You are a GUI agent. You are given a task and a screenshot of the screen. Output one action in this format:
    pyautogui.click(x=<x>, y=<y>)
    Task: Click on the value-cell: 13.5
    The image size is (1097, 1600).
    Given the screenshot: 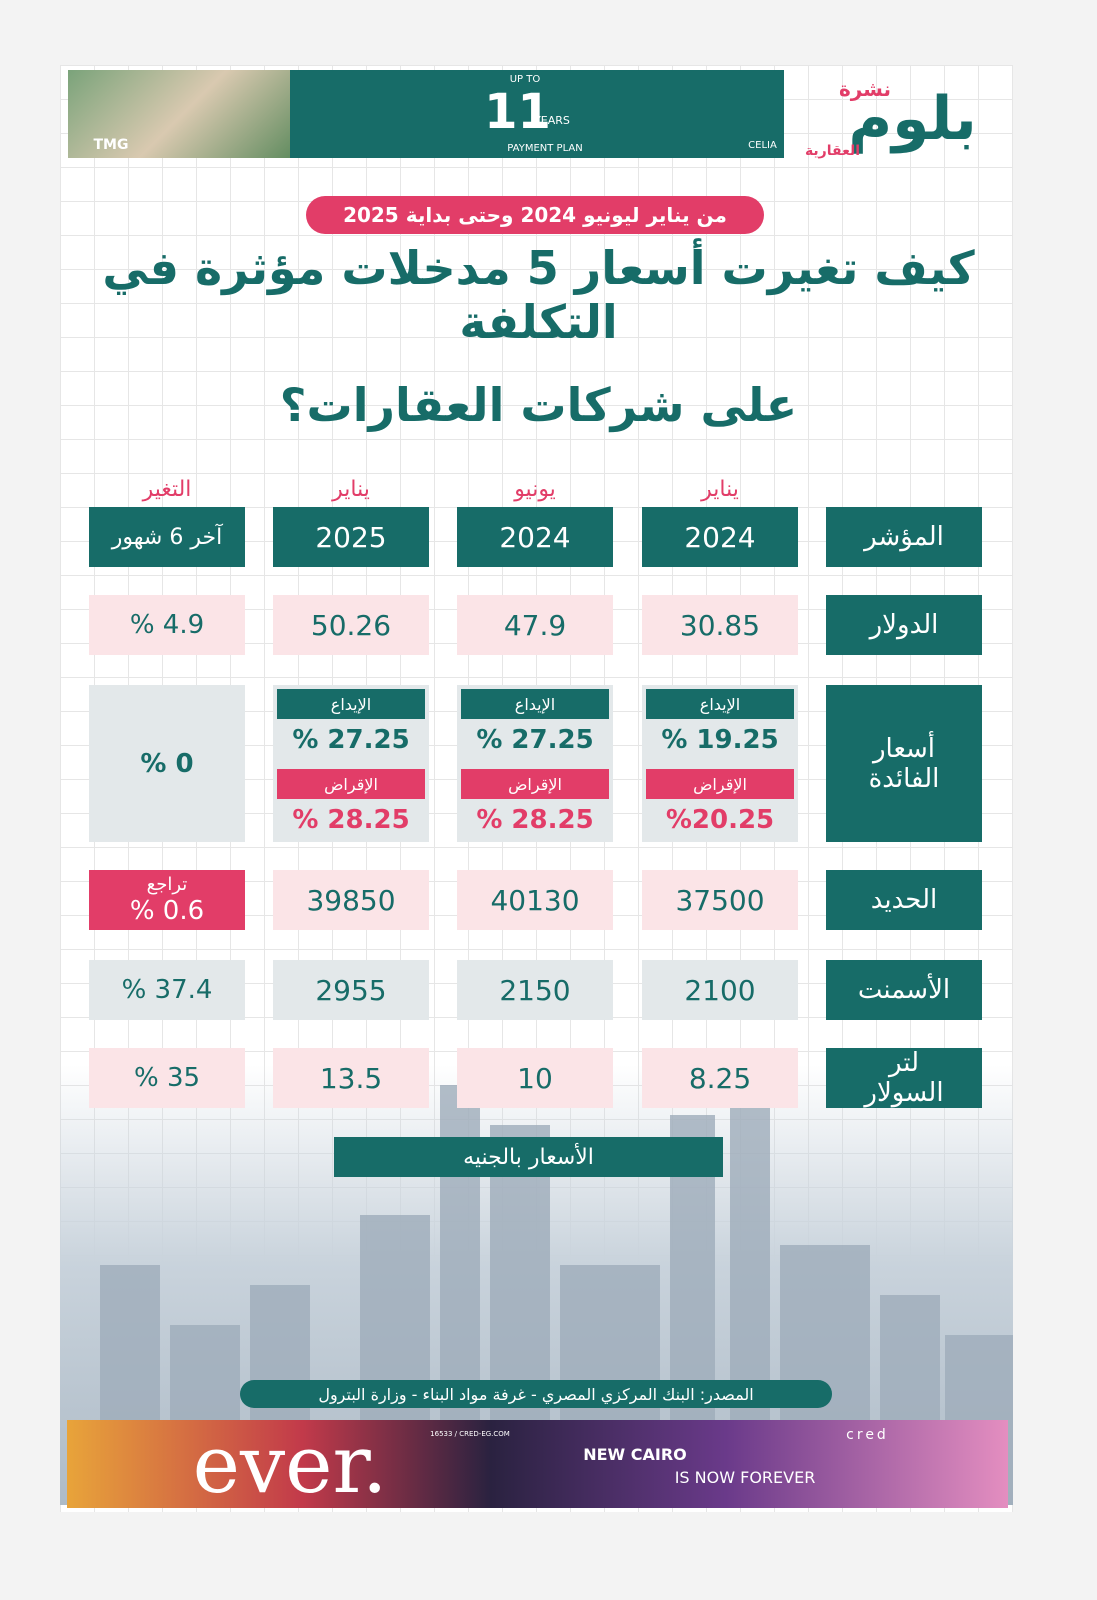 What is the action you would take?
    pyautogui.click(x=351, y=1078)
    